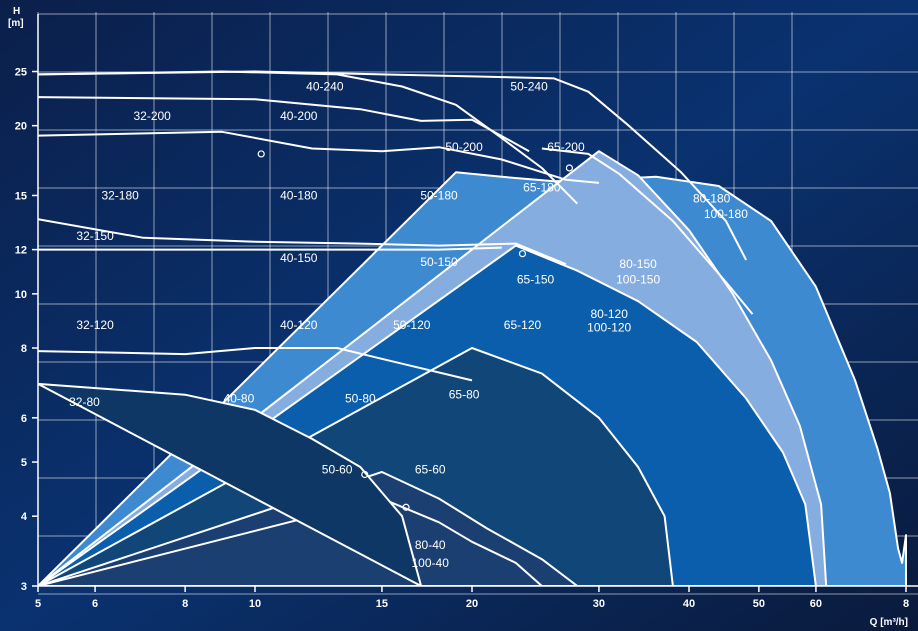 Image resolution: width=918 pixels, height=631 pixels. Describe the element at coordinates (325, 87) in the screenshot. I see `curve-label: 40-240` at that location.